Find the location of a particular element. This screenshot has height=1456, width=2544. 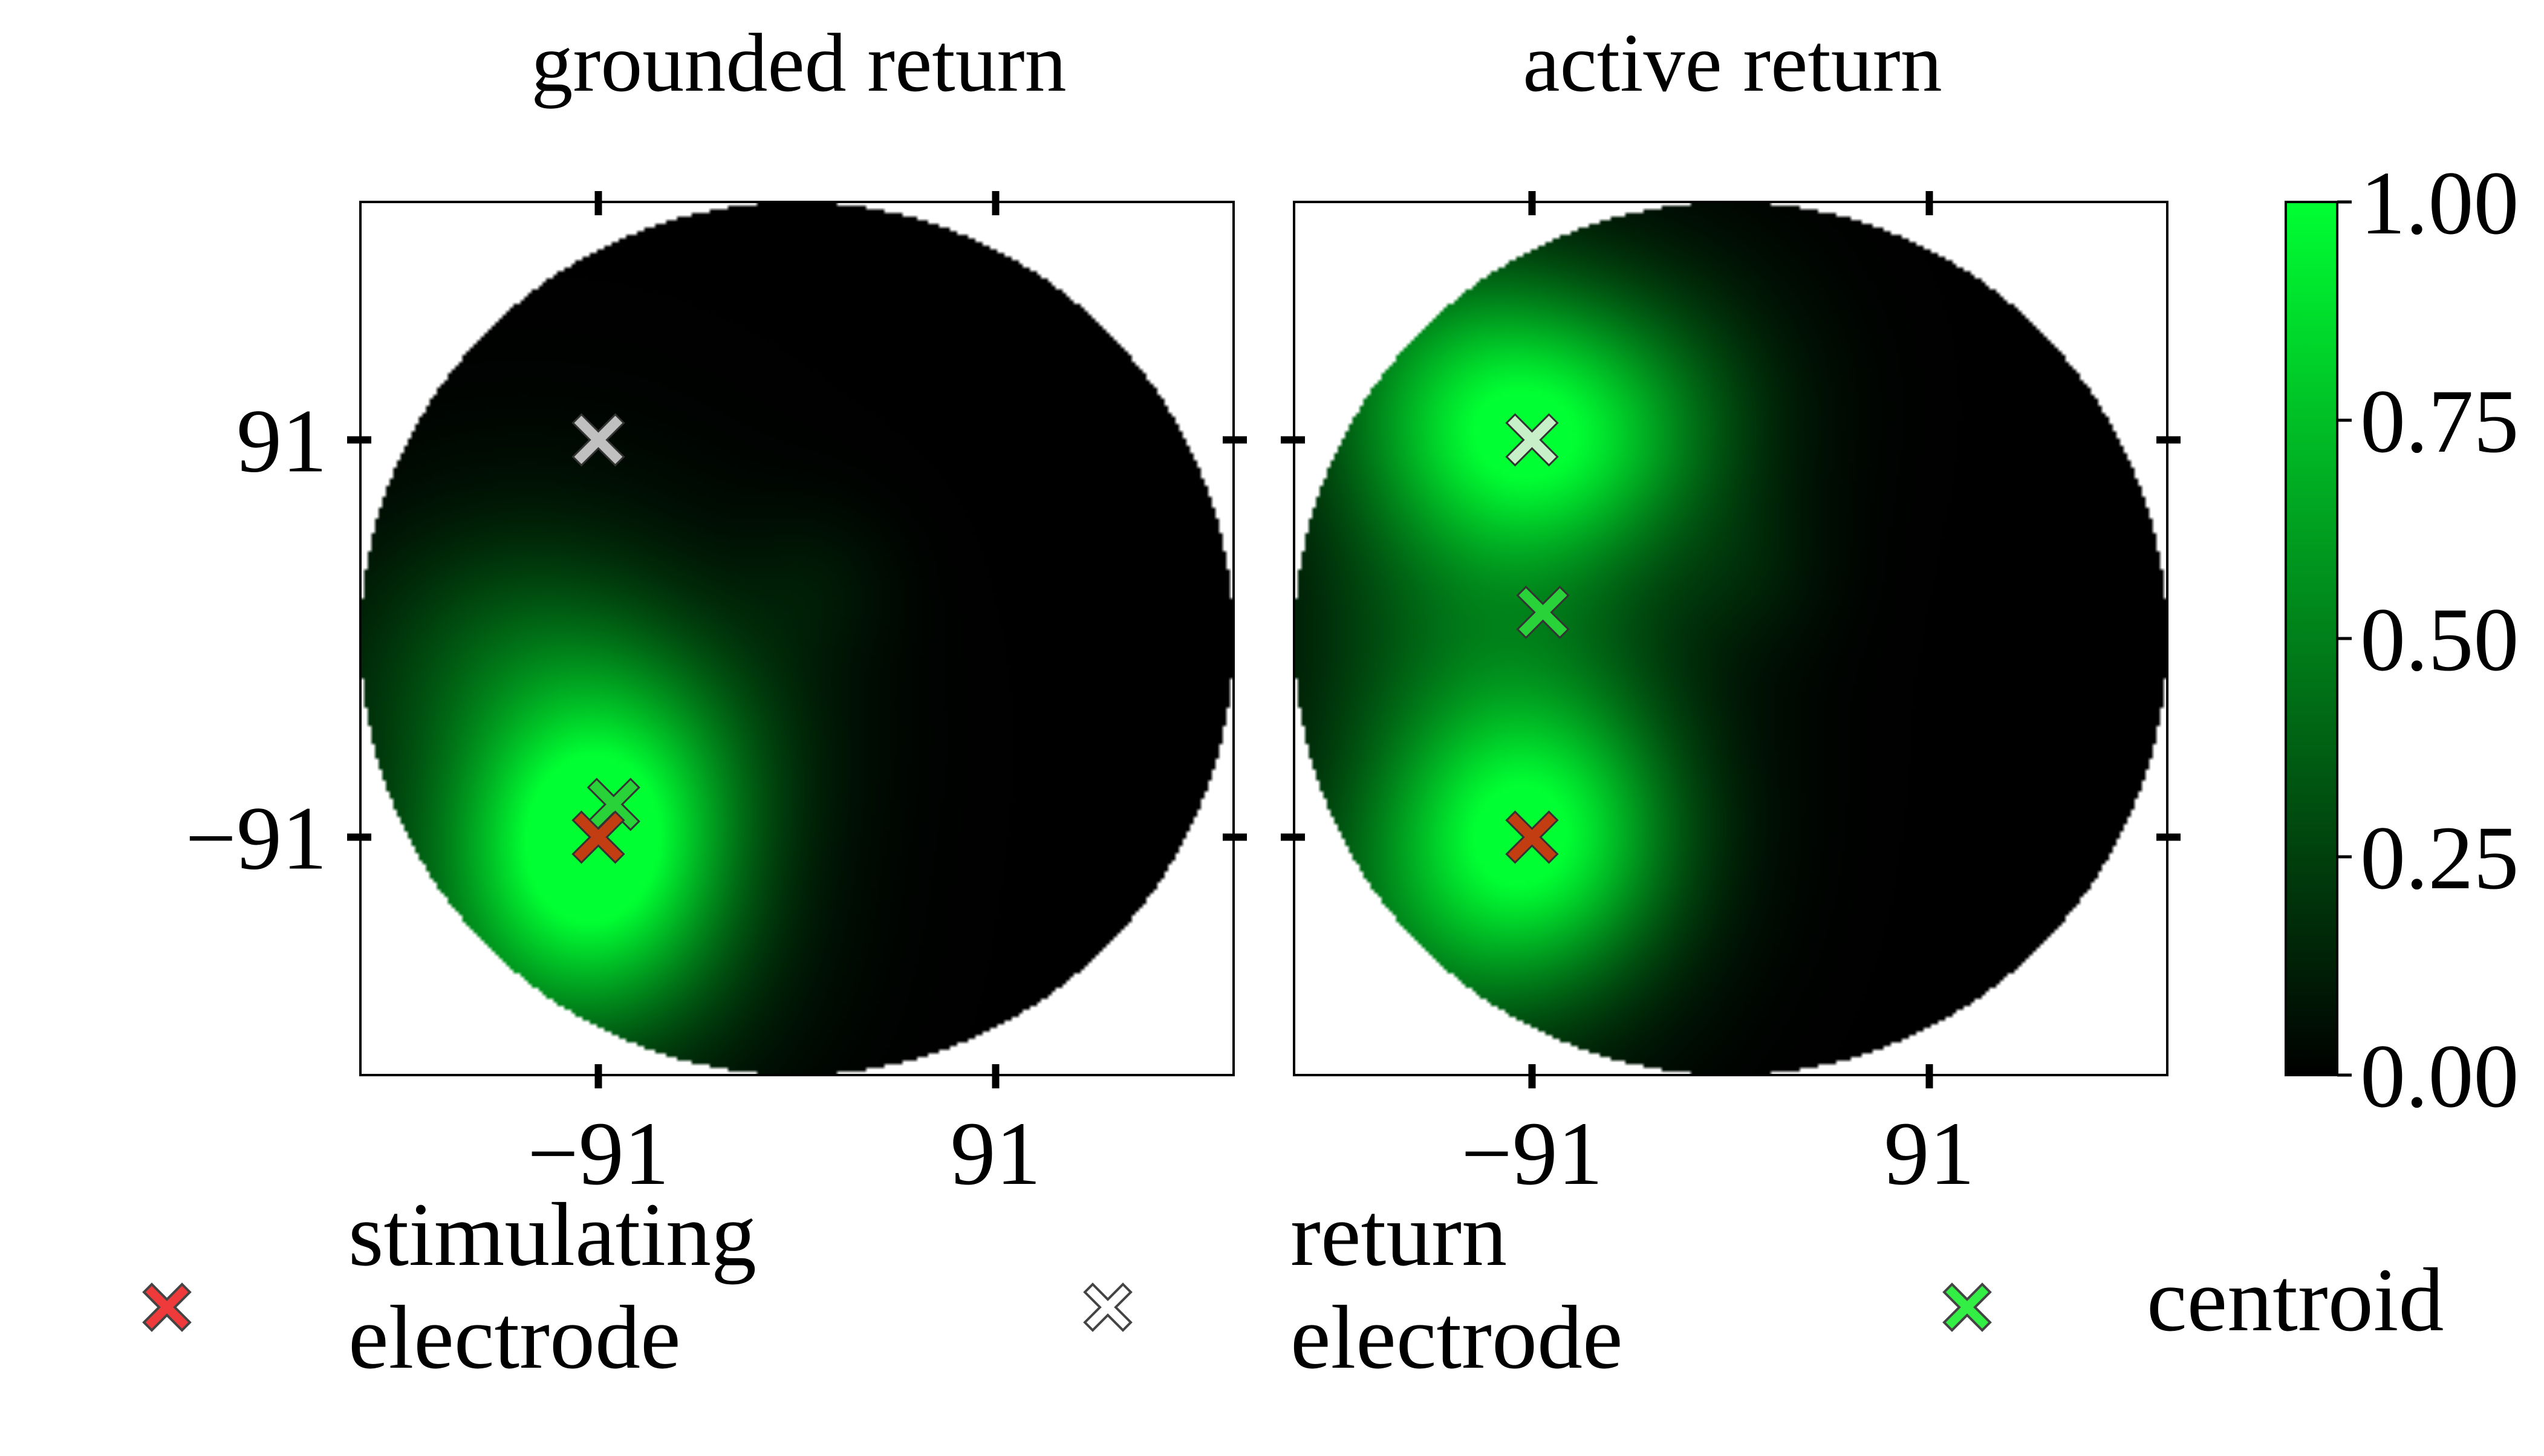

legend-label-return: electrode is located at coordinates (1457, 1337).